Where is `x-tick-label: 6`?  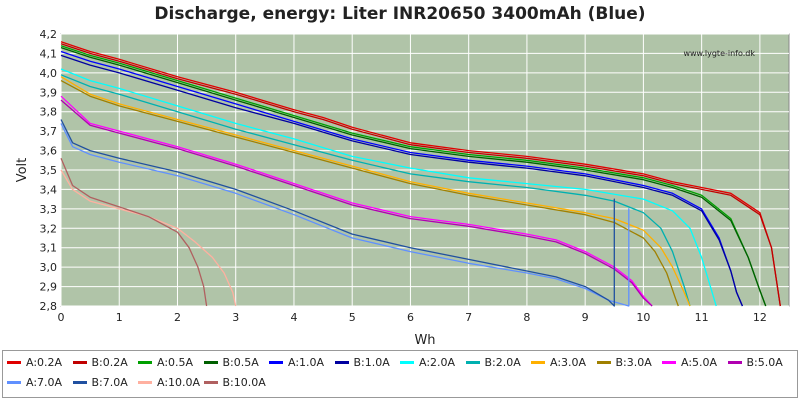
x-tick-label: 6 is located at coordinates (410, 317).